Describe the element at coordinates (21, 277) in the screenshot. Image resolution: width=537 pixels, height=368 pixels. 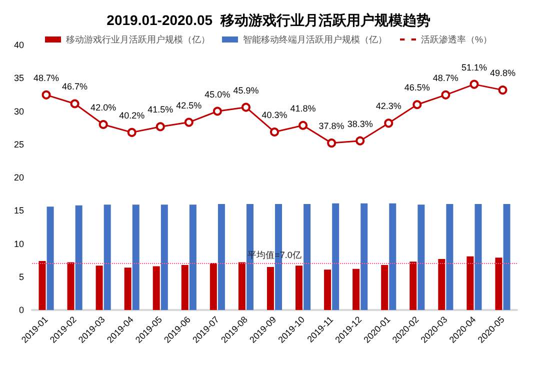
I see `y-tick-label: 5` at that location.